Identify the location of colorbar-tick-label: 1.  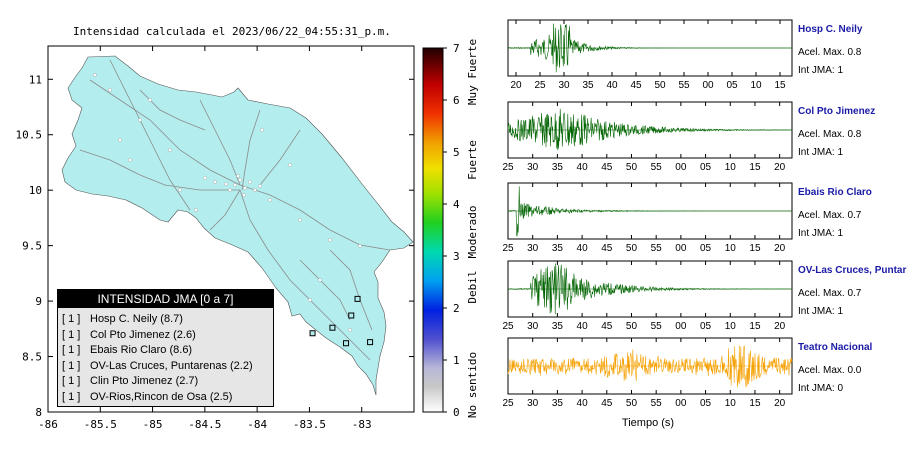
(456, 360).